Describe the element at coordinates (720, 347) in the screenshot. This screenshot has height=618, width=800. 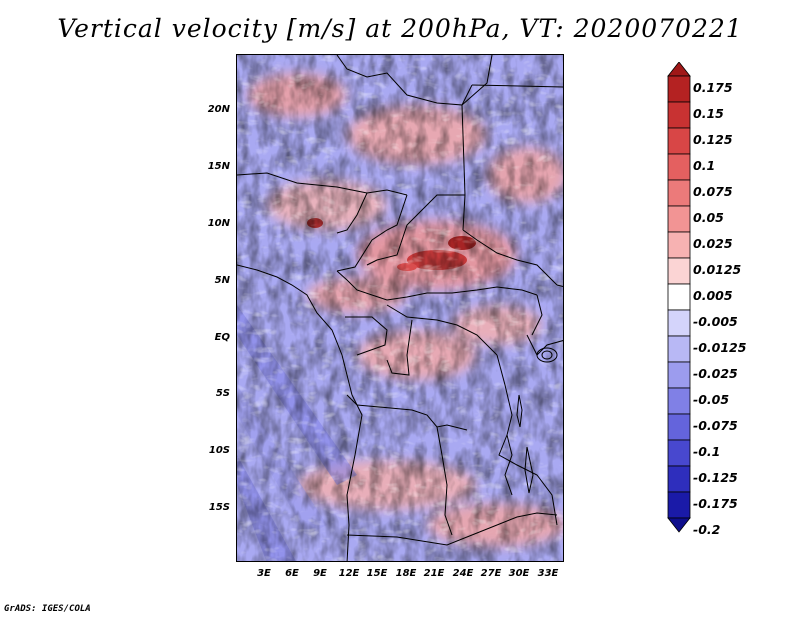
I see `colorbar-label: -0.0125` at that location.